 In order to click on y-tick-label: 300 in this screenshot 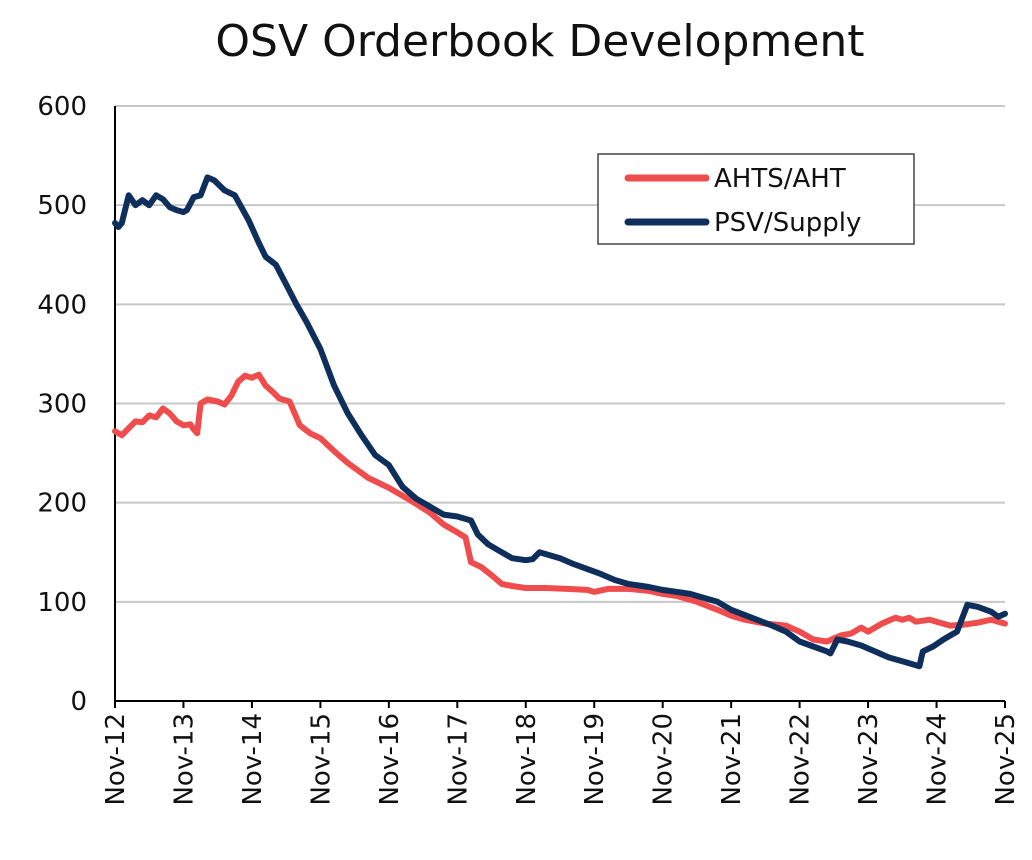, I will do `click(62, 405)`.